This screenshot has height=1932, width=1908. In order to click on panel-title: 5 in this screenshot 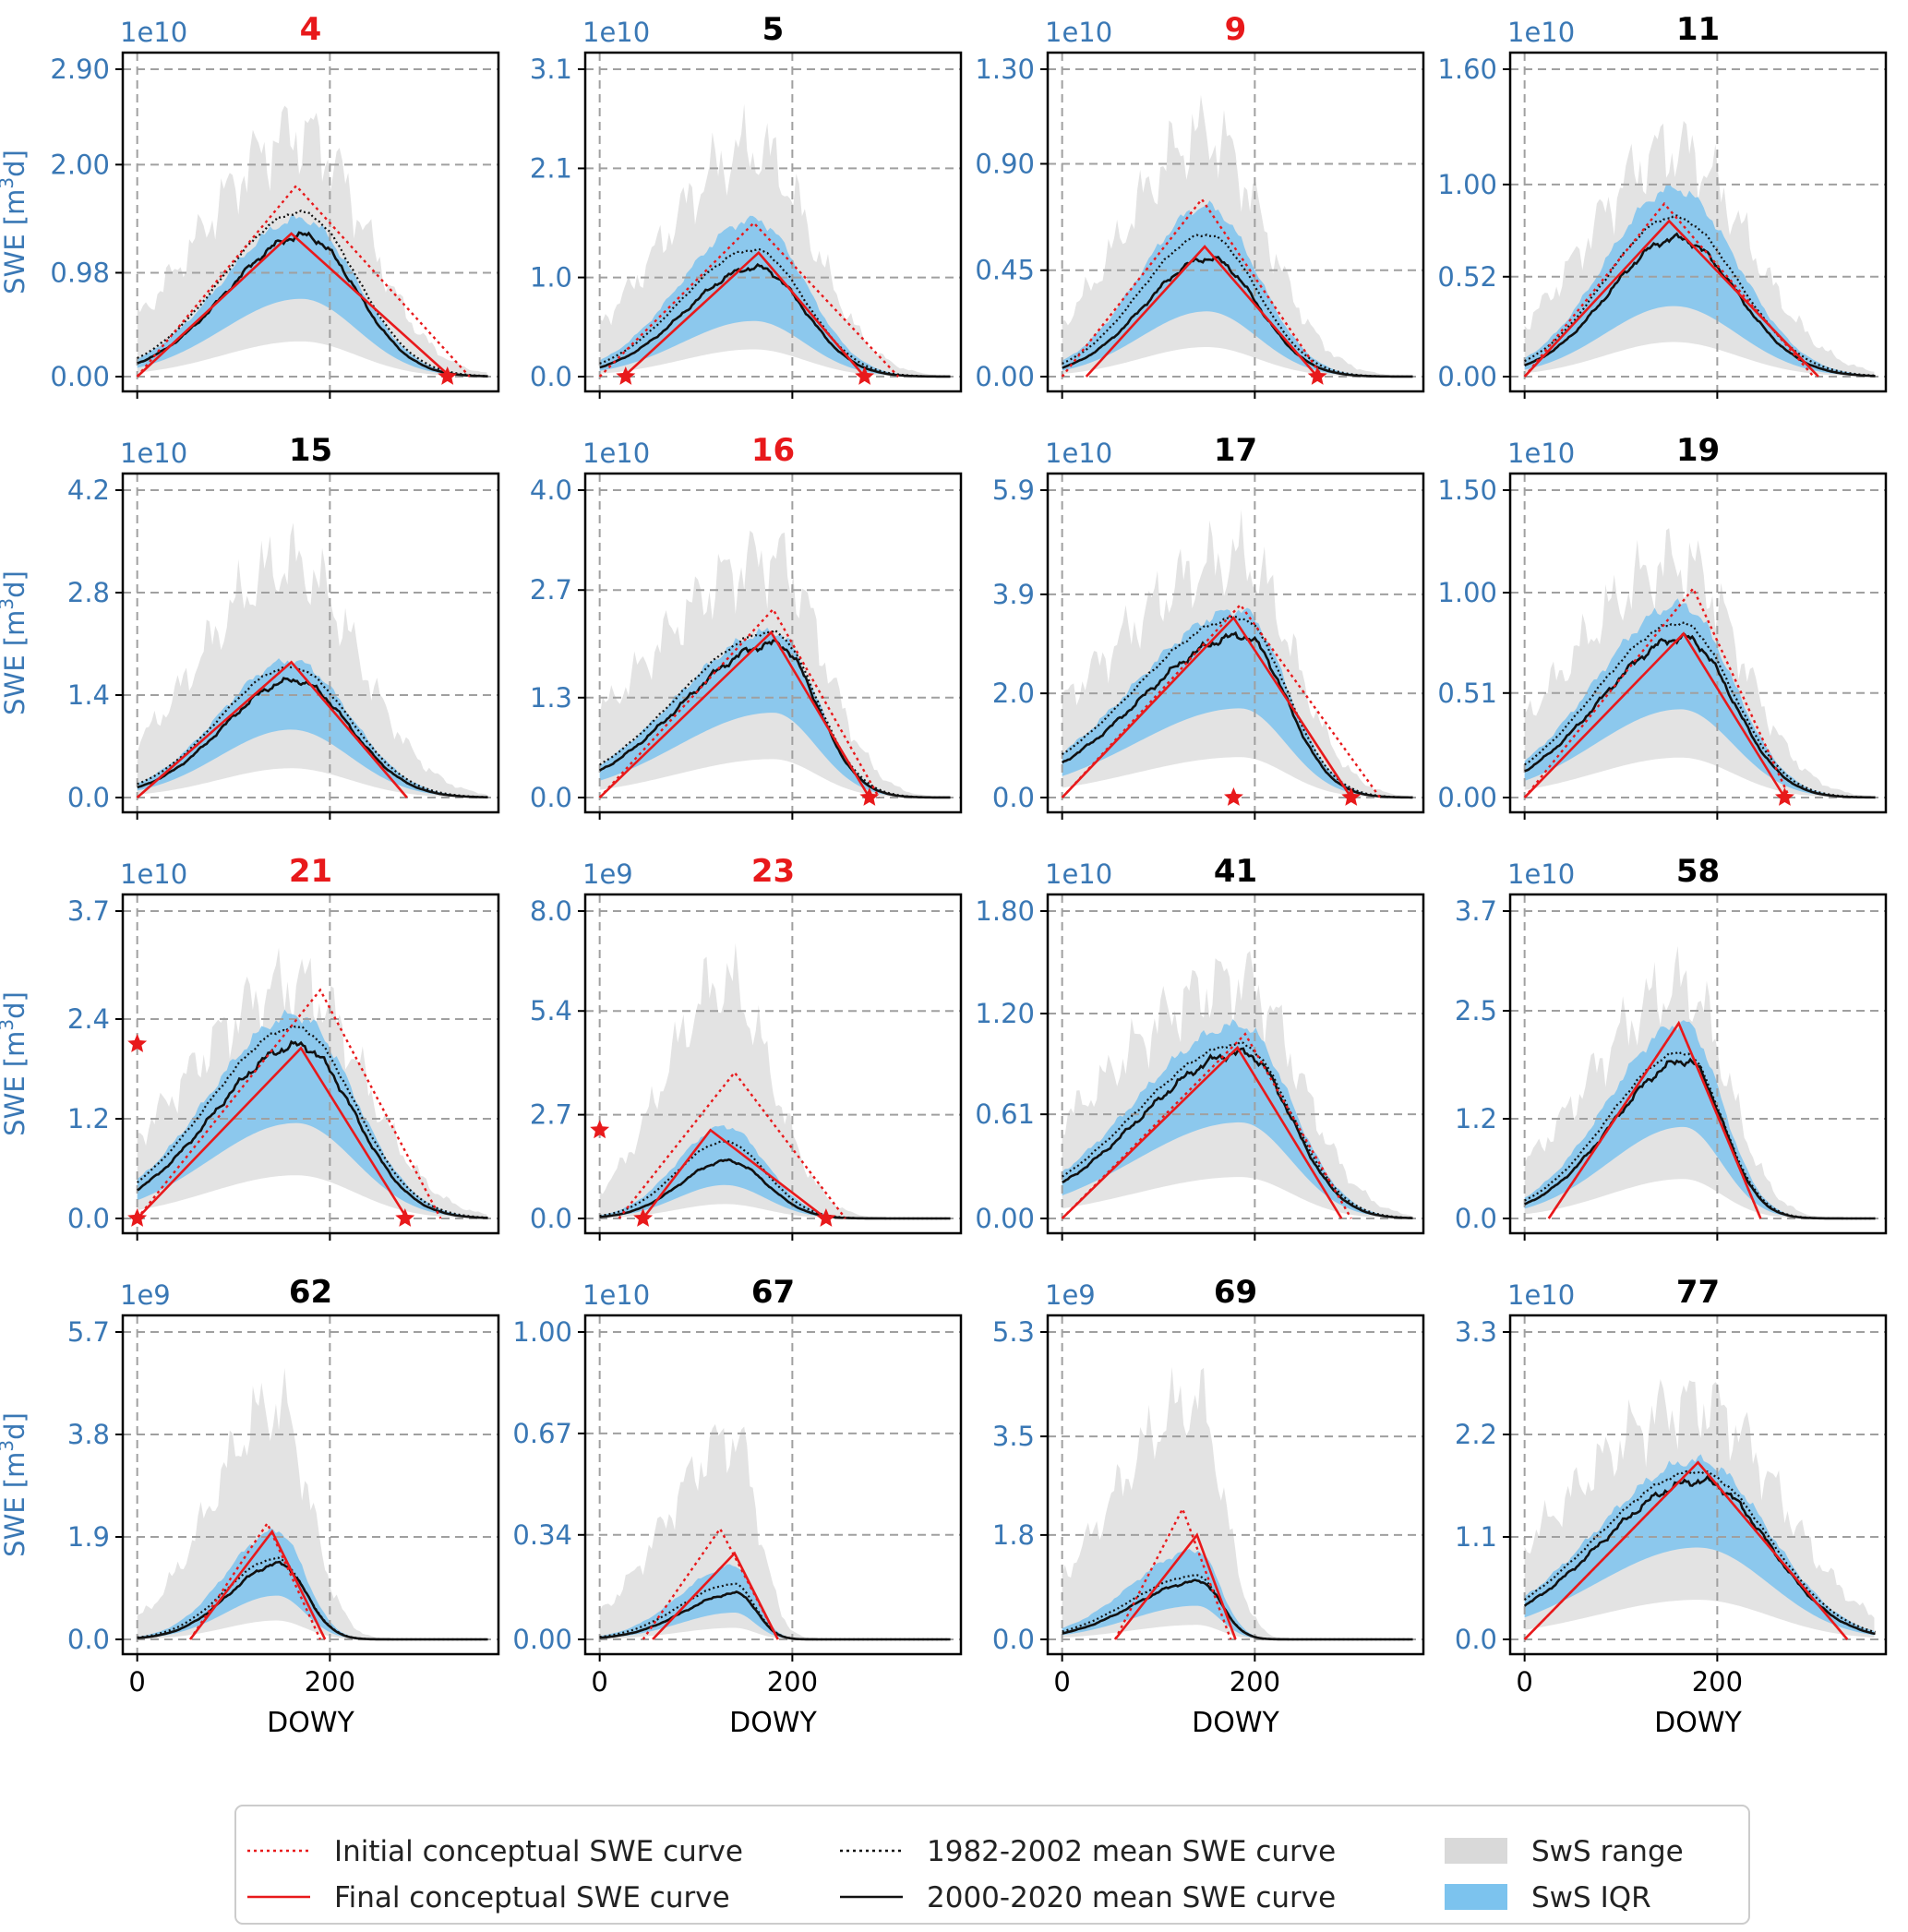, I will do `click(773, 29)`.